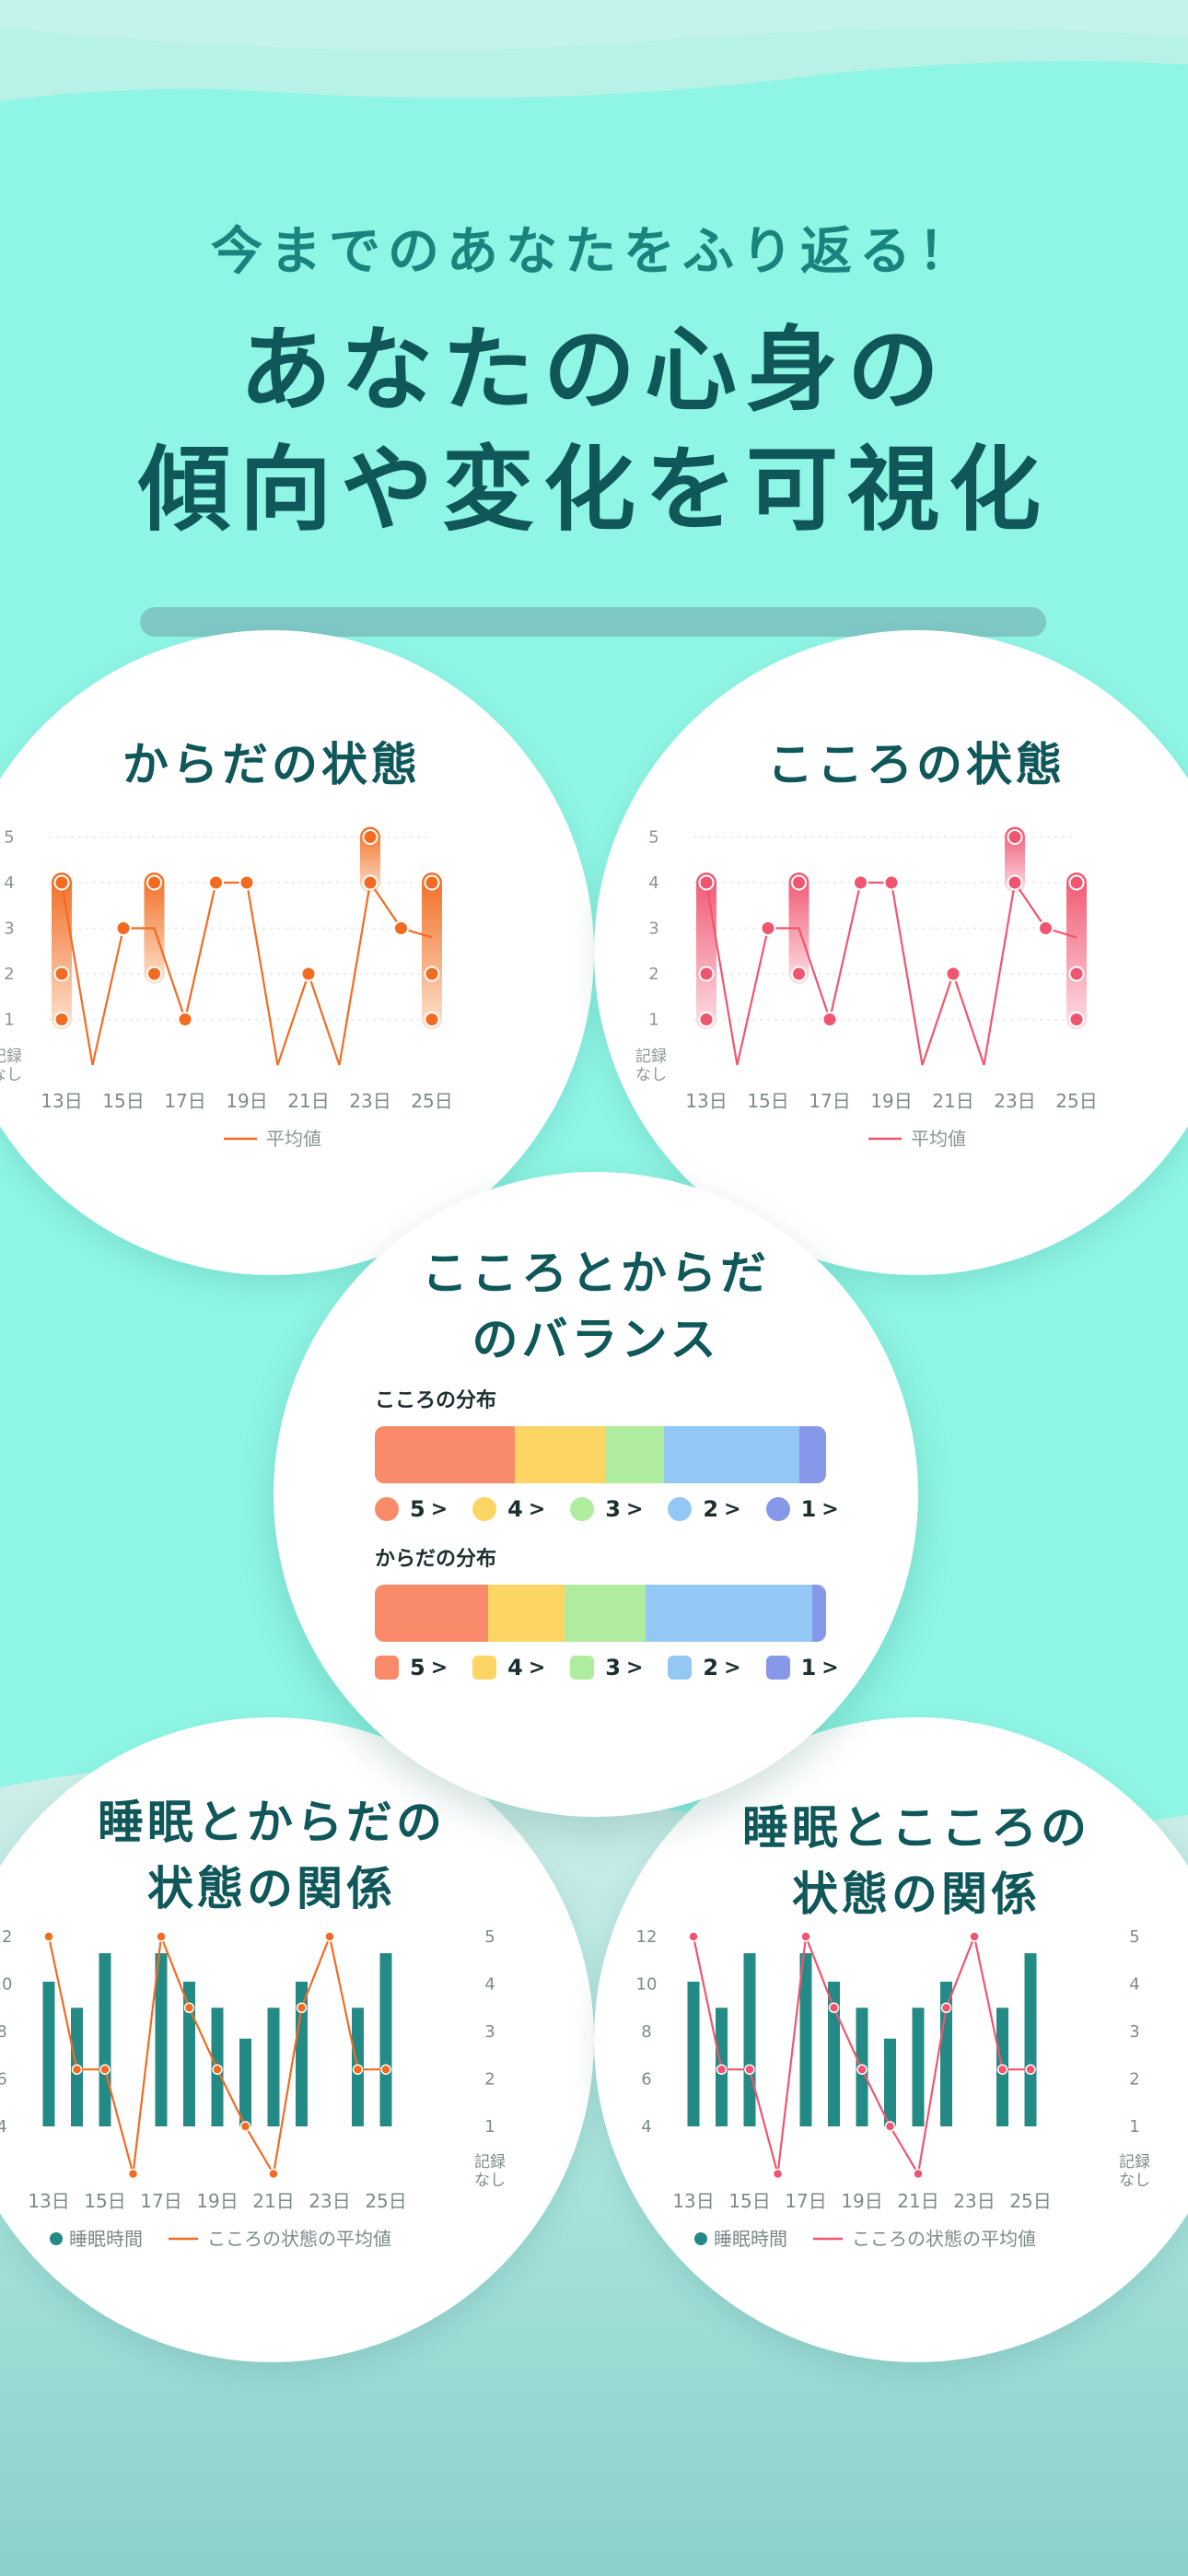 This screenshot has width=1188, height=2576. I want to click on body-distribution-label: からだの分布, so click(436, 1559).